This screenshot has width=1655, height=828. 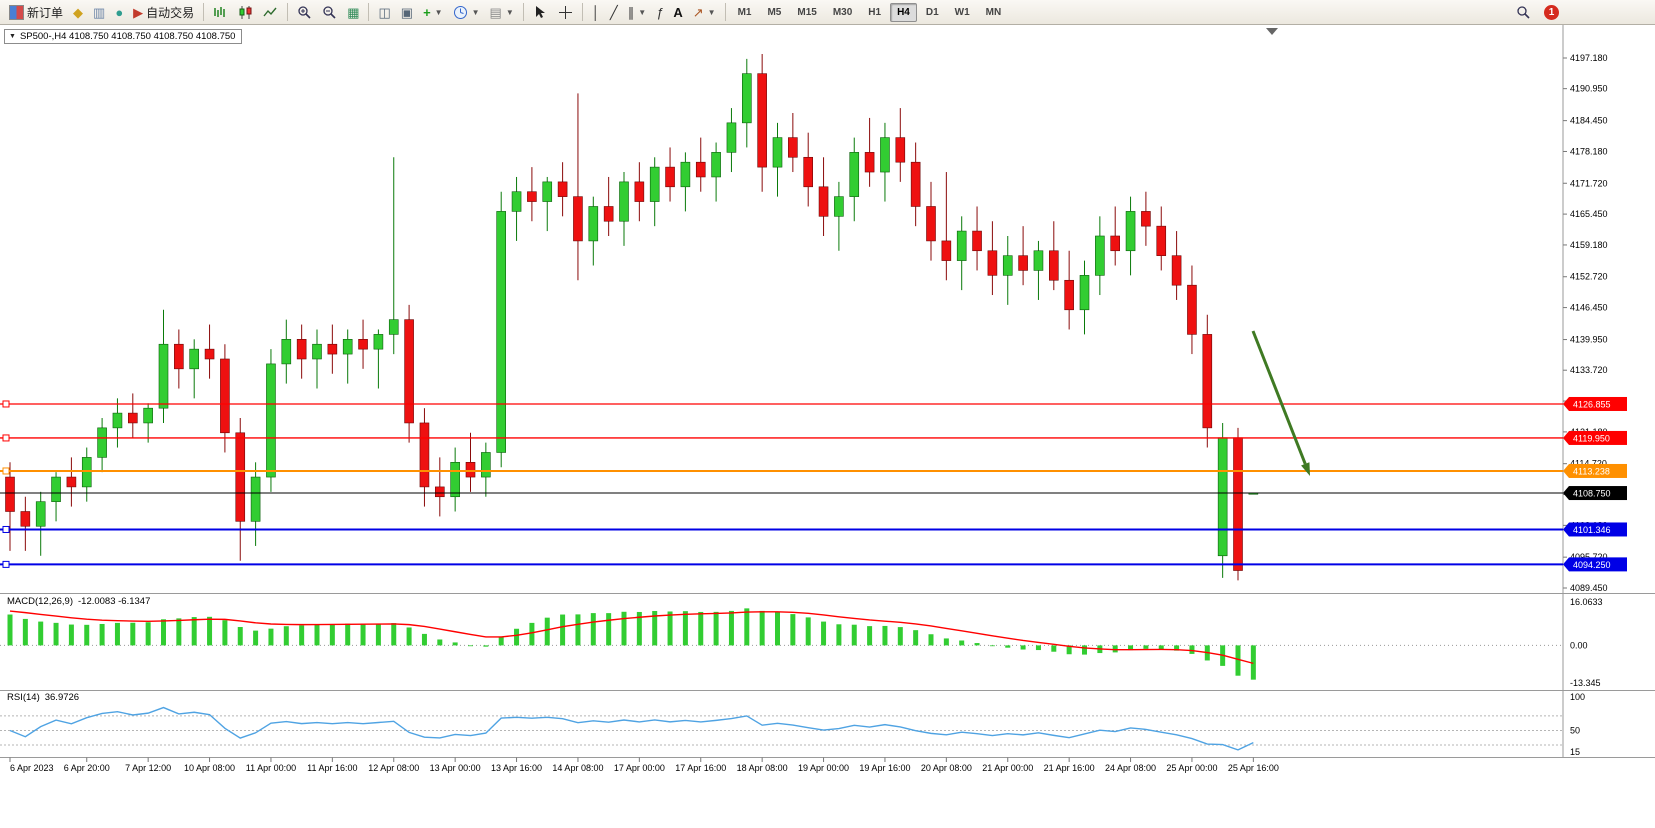 I want to click on autotrading-label: 自动交易, so click(x=170, y=12).